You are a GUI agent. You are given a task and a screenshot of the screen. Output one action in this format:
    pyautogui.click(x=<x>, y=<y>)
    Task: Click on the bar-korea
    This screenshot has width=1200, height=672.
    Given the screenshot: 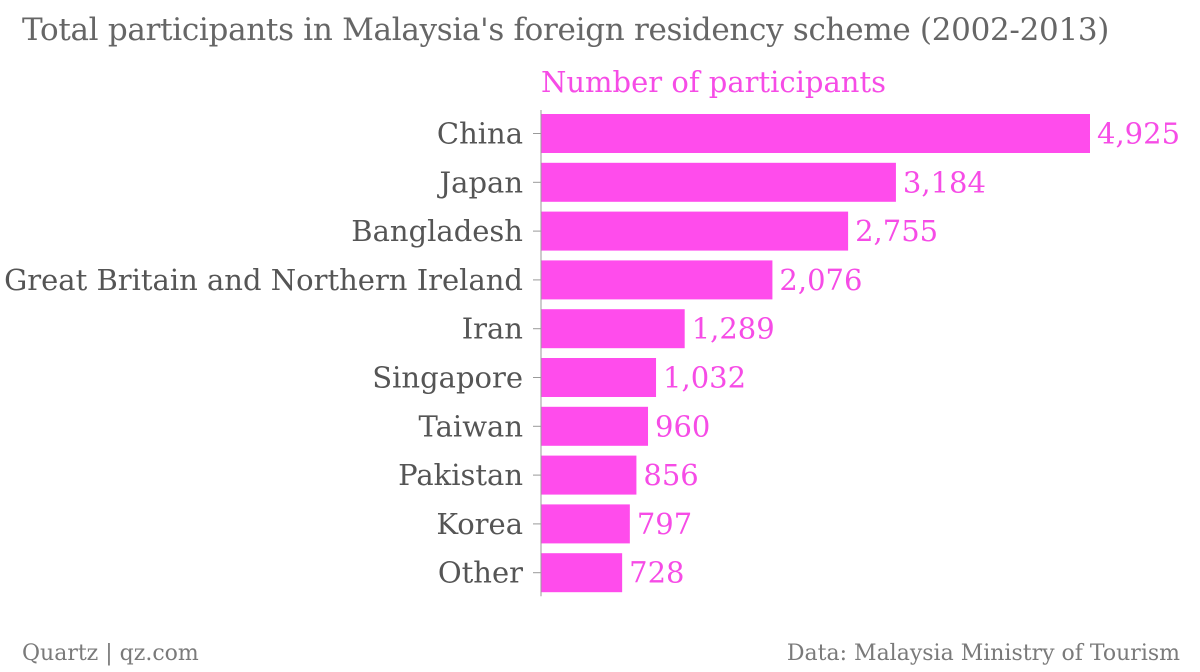 What is the action you would take?
    pyautogui.click(x=585, y=524)
    